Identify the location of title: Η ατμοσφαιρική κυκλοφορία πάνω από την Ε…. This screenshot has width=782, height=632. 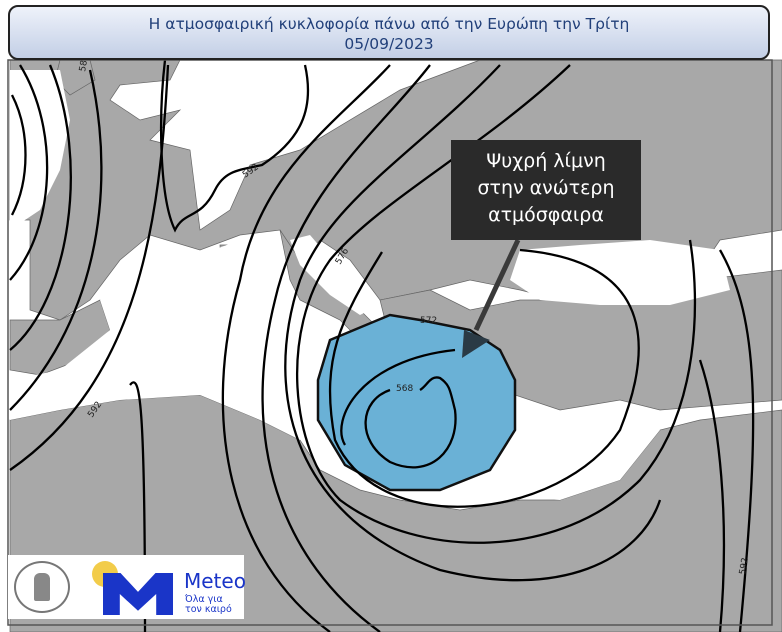
(389, 24).